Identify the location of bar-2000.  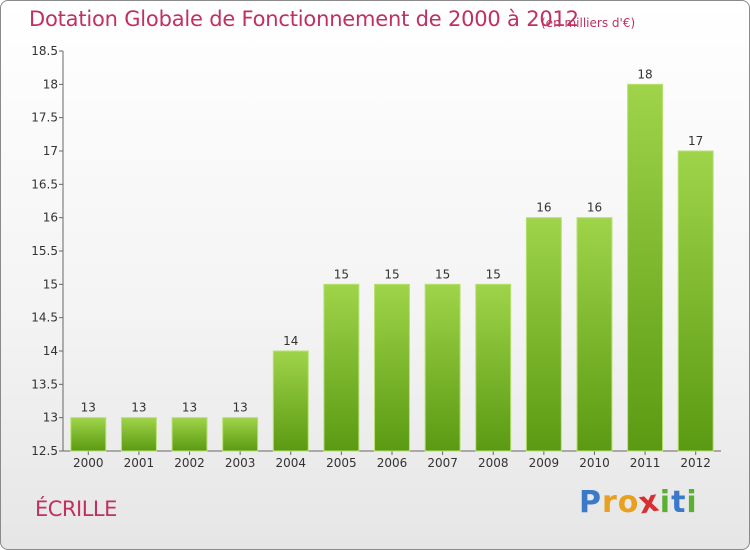
(88, 434).